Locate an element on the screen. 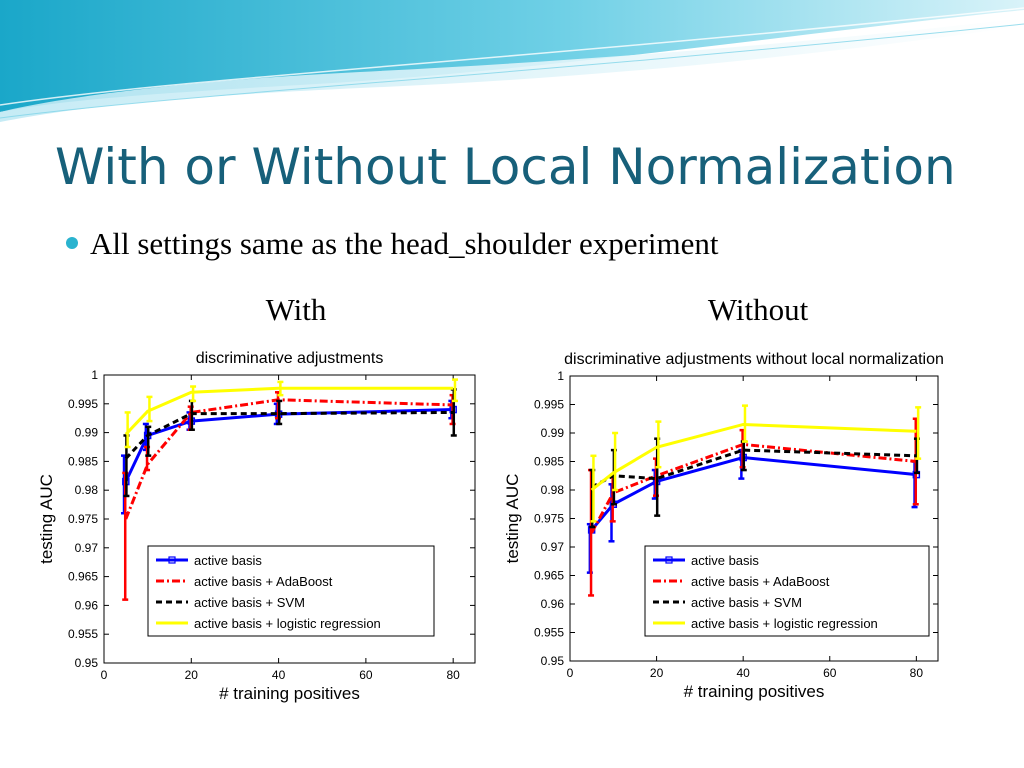  right-chart-xtick-label: 80 is located at coordinates (917, 673).